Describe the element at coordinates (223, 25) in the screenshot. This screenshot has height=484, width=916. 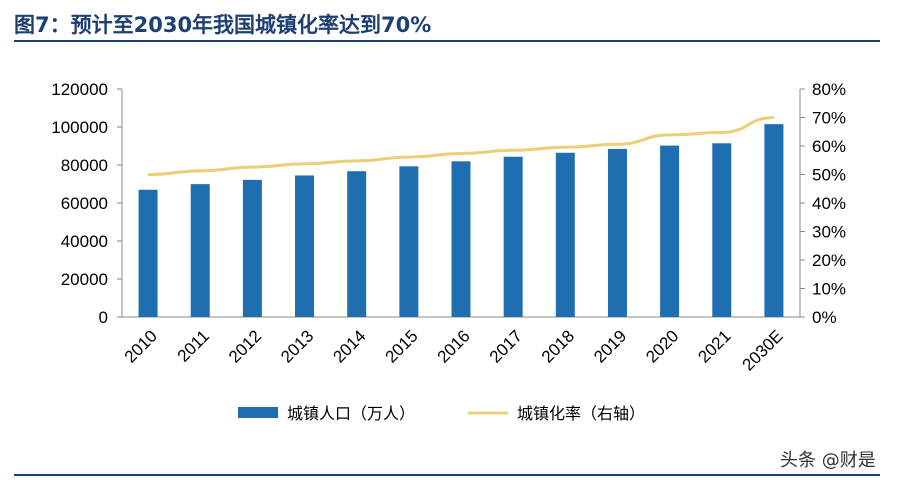
I see `figure-title: 图7：预计至2030年我国城镇化率达到70%` at that location.